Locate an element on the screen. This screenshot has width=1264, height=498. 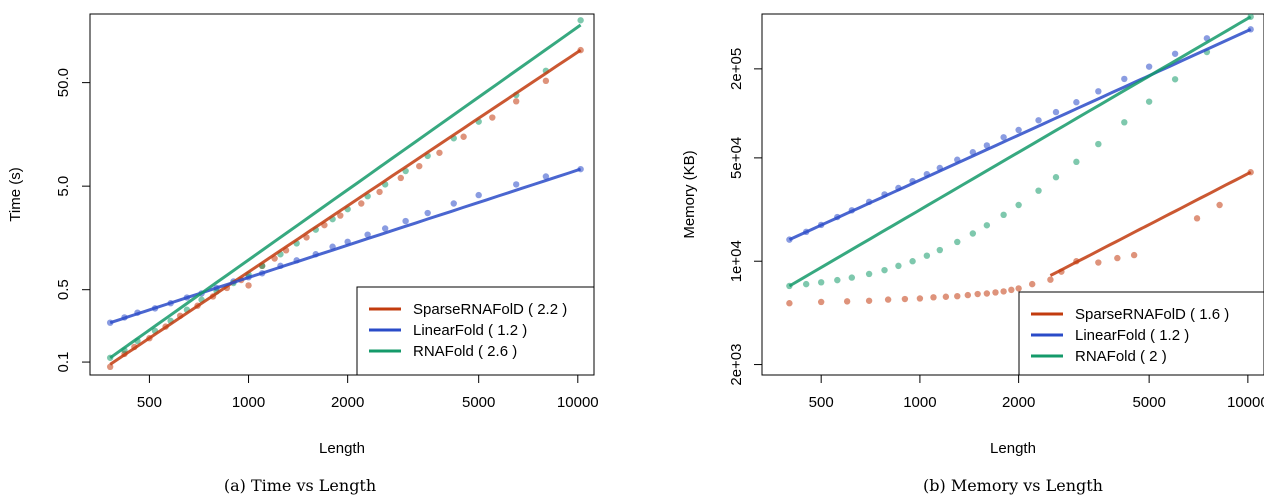
legend-entry: LinearFold ( 1.2 ) is located at coordinates (1132, 335).